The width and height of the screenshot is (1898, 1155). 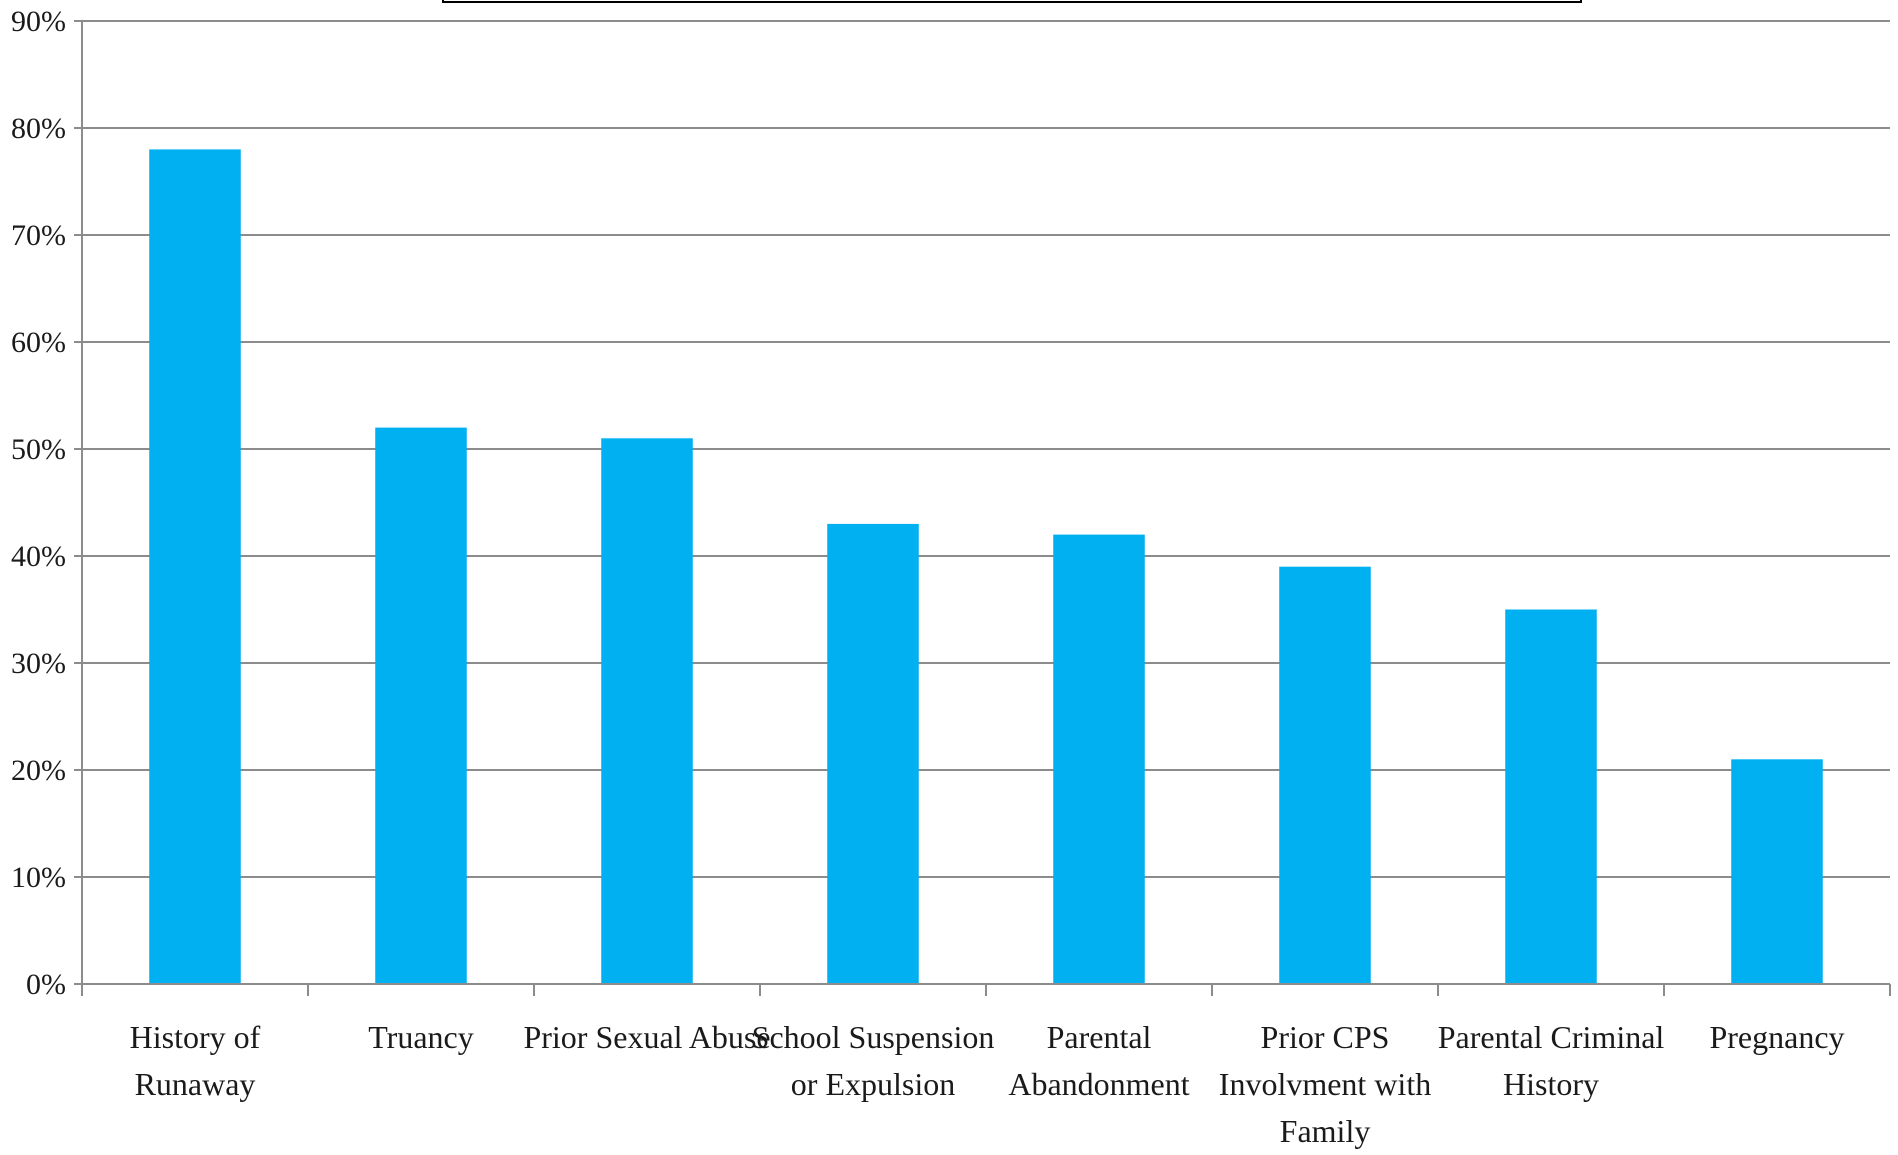 I want to click on x-tick-label: School Suspension, so click(x=873, y=1037).